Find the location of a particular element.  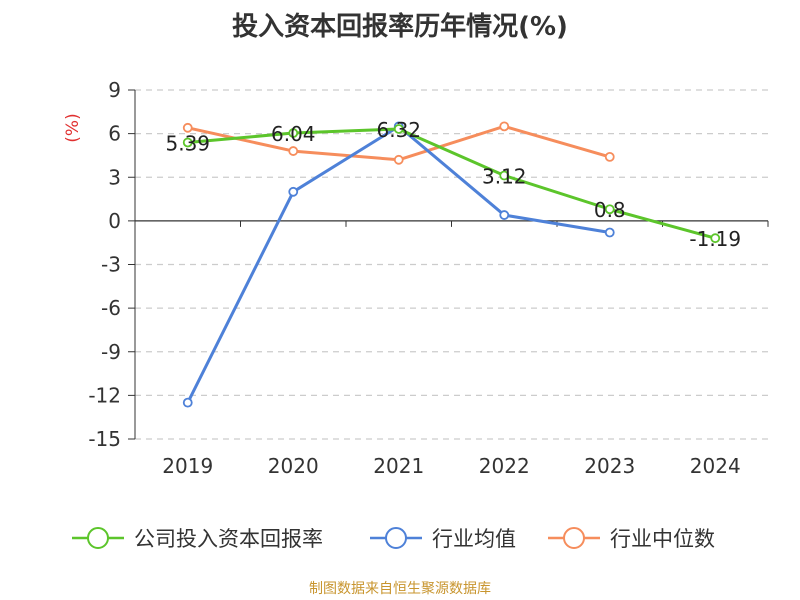

data-label: -1.19 is located at coordinates (715, 239).